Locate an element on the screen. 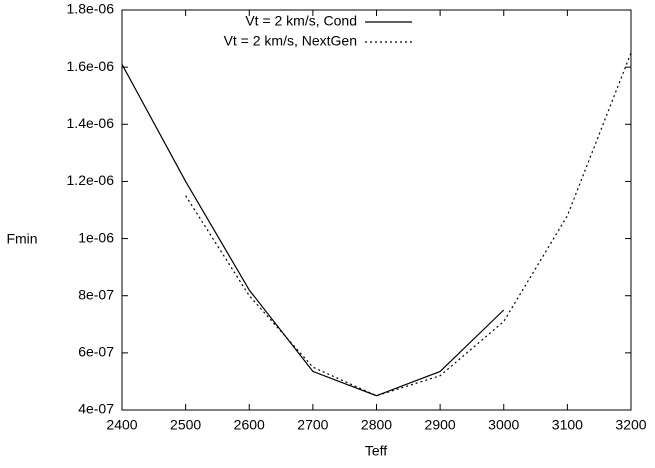  x-tick-label: 3200 is located at coordinates (630, 425).